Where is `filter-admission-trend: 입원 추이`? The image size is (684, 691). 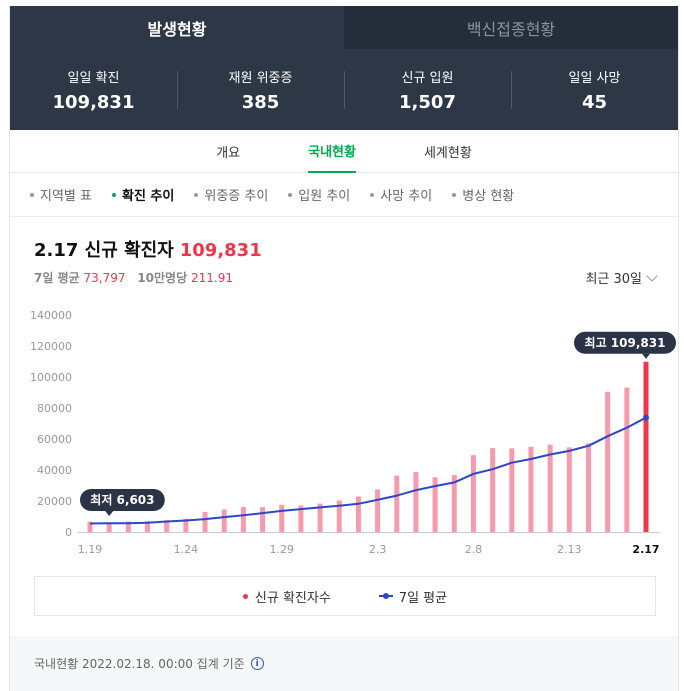
filter-admission-trend: 입원 추이 is located at coordinates (319, 194).